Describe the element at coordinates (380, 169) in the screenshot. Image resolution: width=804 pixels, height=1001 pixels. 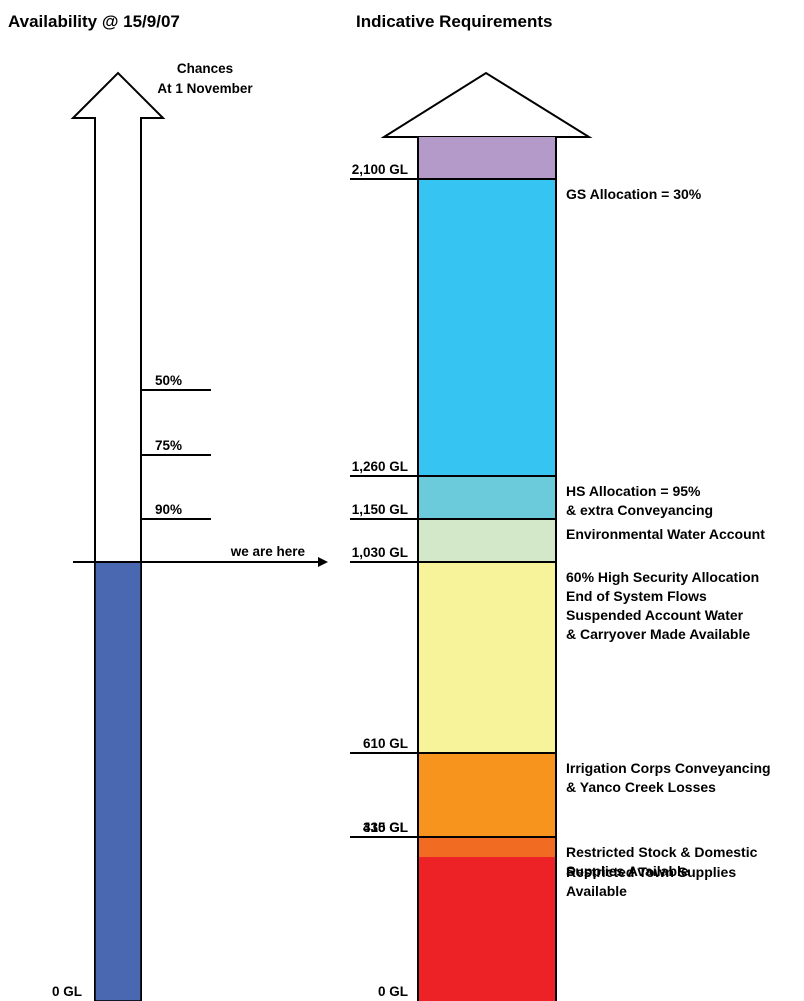
I see `level-label: 2,100 GL` at that location.